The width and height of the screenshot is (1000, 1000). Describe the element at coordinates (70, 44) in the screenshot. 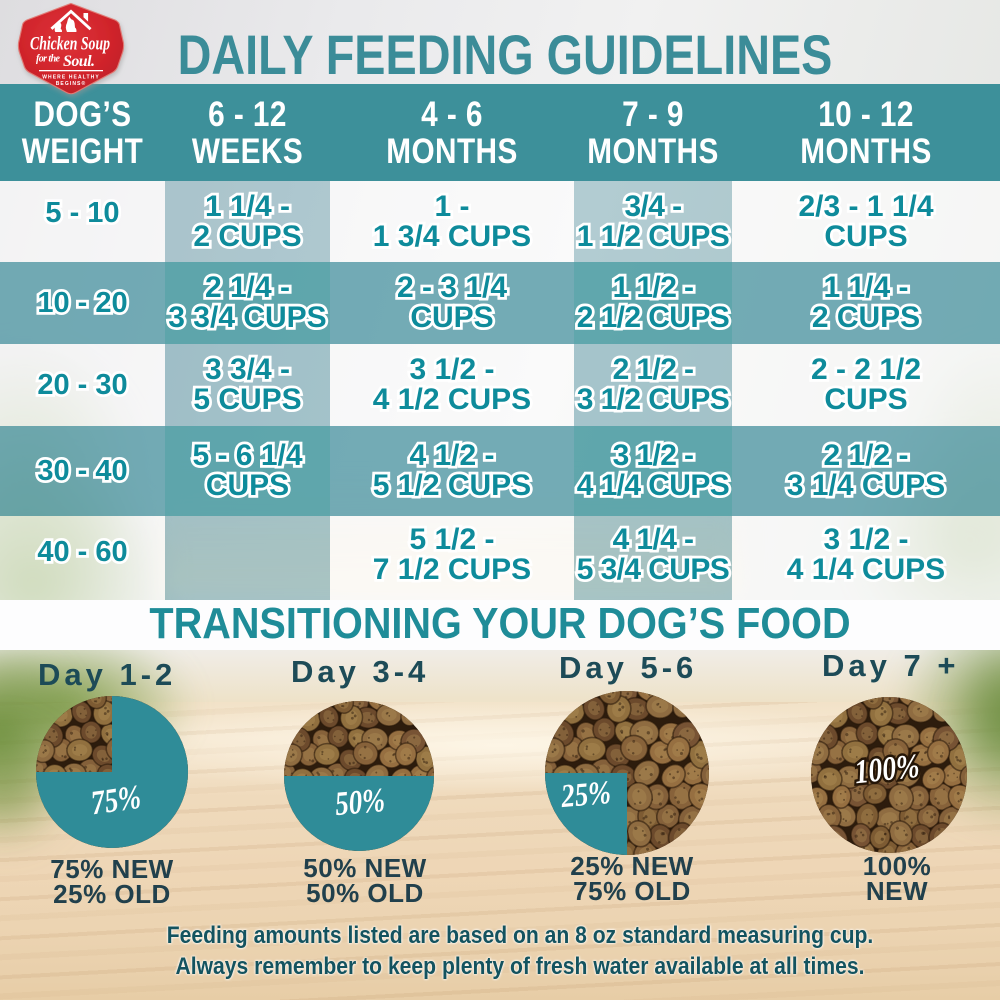

I see `svg-text: Chicken Soup` at that location.